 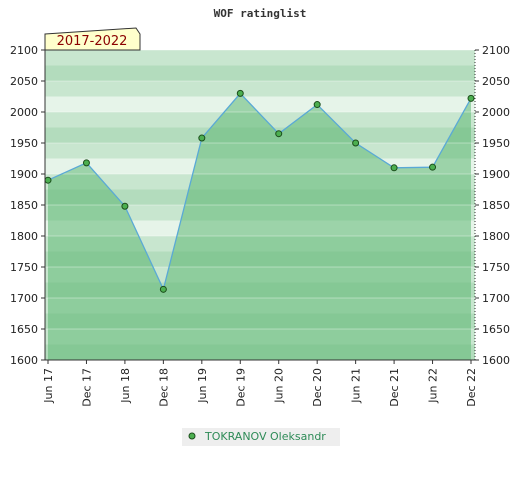 What do you see at coordinates (24, 360) in the screenshot?
I see `y-tick-label-left: 1600` at bounding box center [24, 360].